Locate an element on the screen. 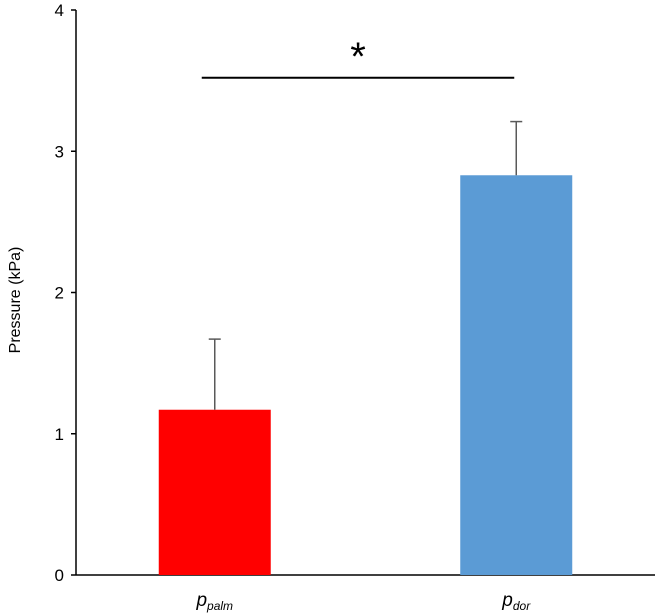 The height and width of the screenshot is (616, 661). x-tick-label-subscript: dor is located at coordinates (522, 606).